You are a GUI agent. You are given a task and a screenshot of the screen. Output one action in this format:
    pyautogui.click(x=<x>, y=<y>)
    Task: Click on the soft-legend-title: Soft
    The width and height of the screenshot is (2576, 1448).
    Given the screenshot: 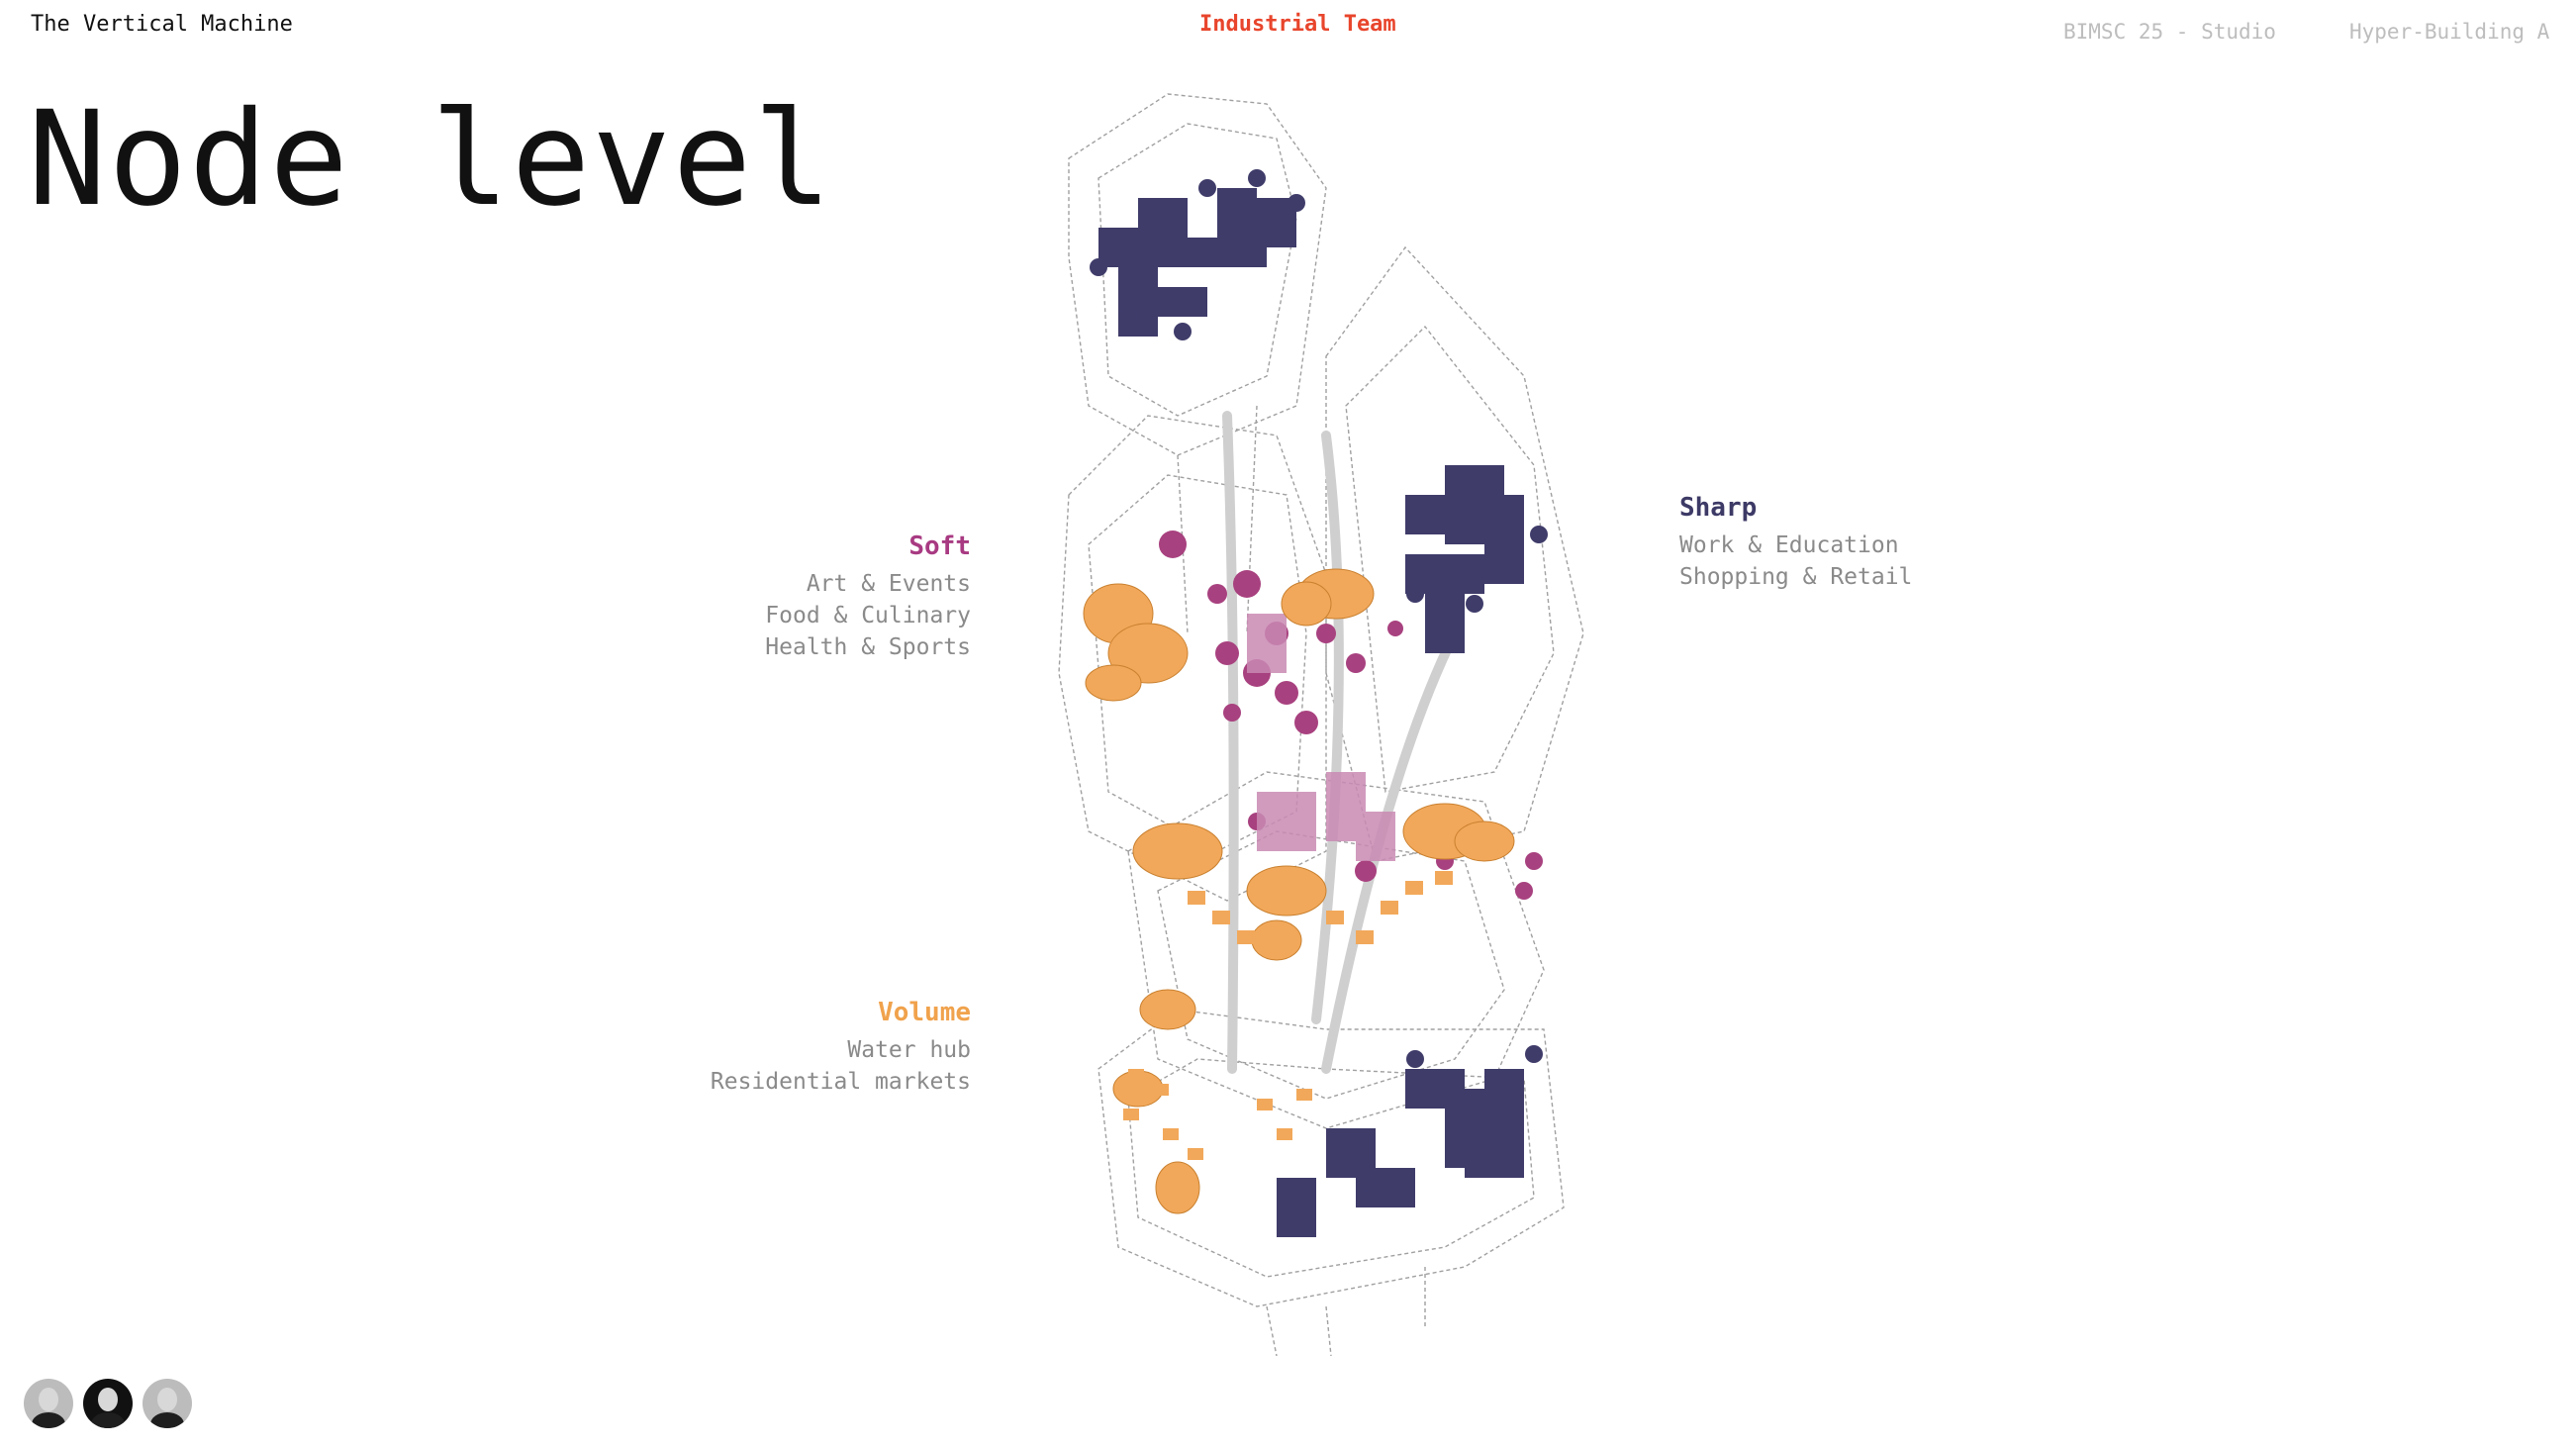 What is the action you would take?
    pyautogui.click(x=939, y=546)
    